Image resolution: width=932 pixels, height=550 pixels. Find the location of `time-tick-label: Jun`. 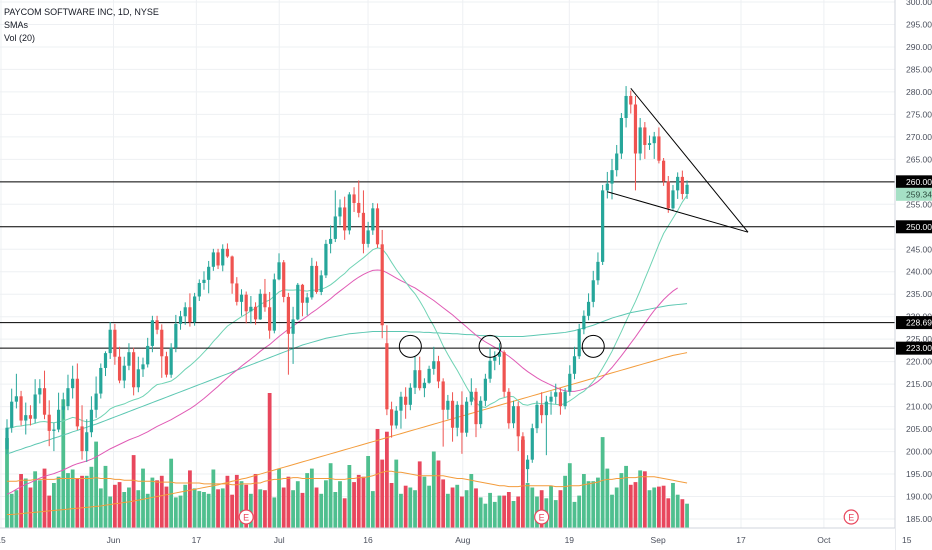

time-tick-label: Jun is located at coordinates (114, 540).